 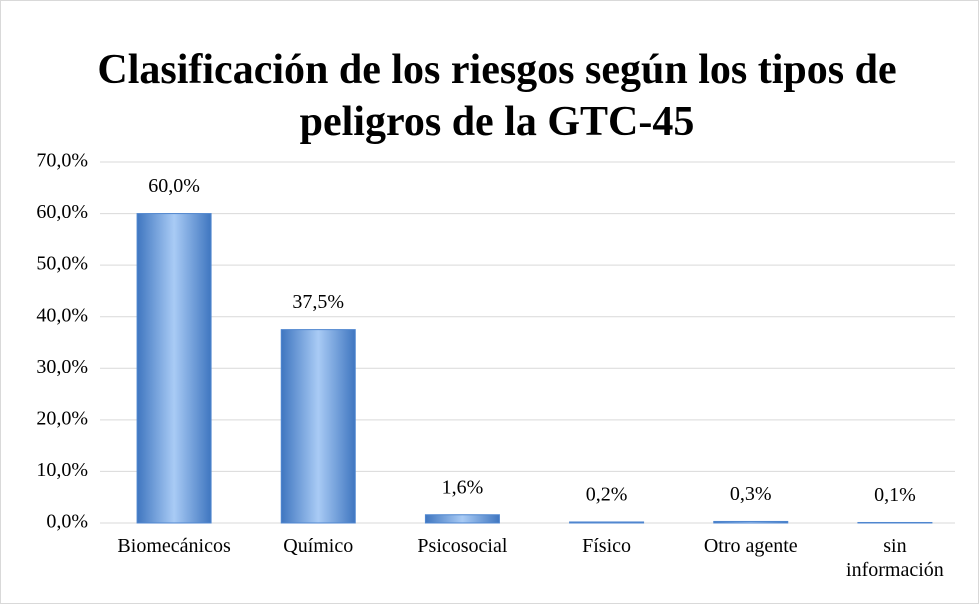 What do you see at coordinates (895, 495) in the screenshot?
I see `value-label: 0,1%` at bounding box center [895, 495].